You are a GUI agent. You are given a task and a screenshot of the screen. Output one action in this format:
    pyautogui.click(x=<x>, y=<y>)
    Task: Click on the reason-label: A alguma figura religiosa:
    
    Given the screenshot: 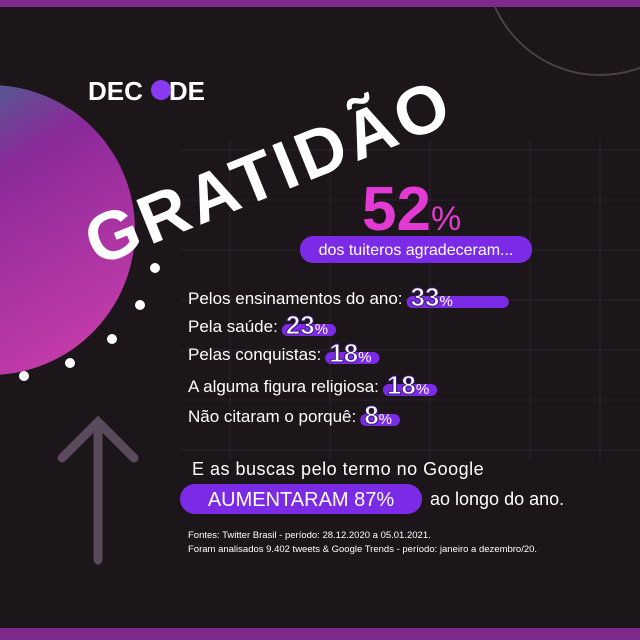 What is the action you would take?
    pyautogui.click(x=283, y=386)
    